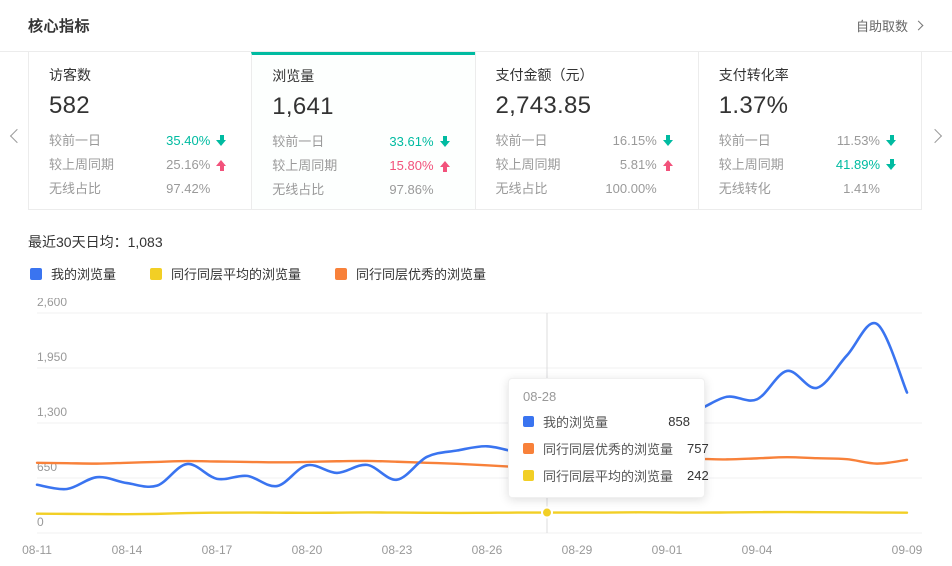 The width and height of the screenshot is (952, 566). Describe the element at coordinates (808, 189) in the screenshot. I see `metric-row: 无线转化 1.41%` at that location.